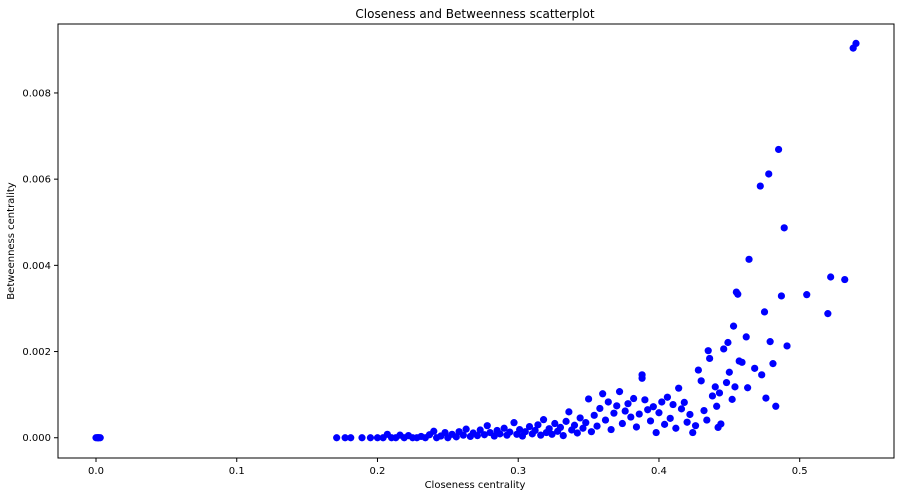  I want to click on x-axis: 0.0 0.1 0.2 0.3 0.4 0.5, so click(448, 467).